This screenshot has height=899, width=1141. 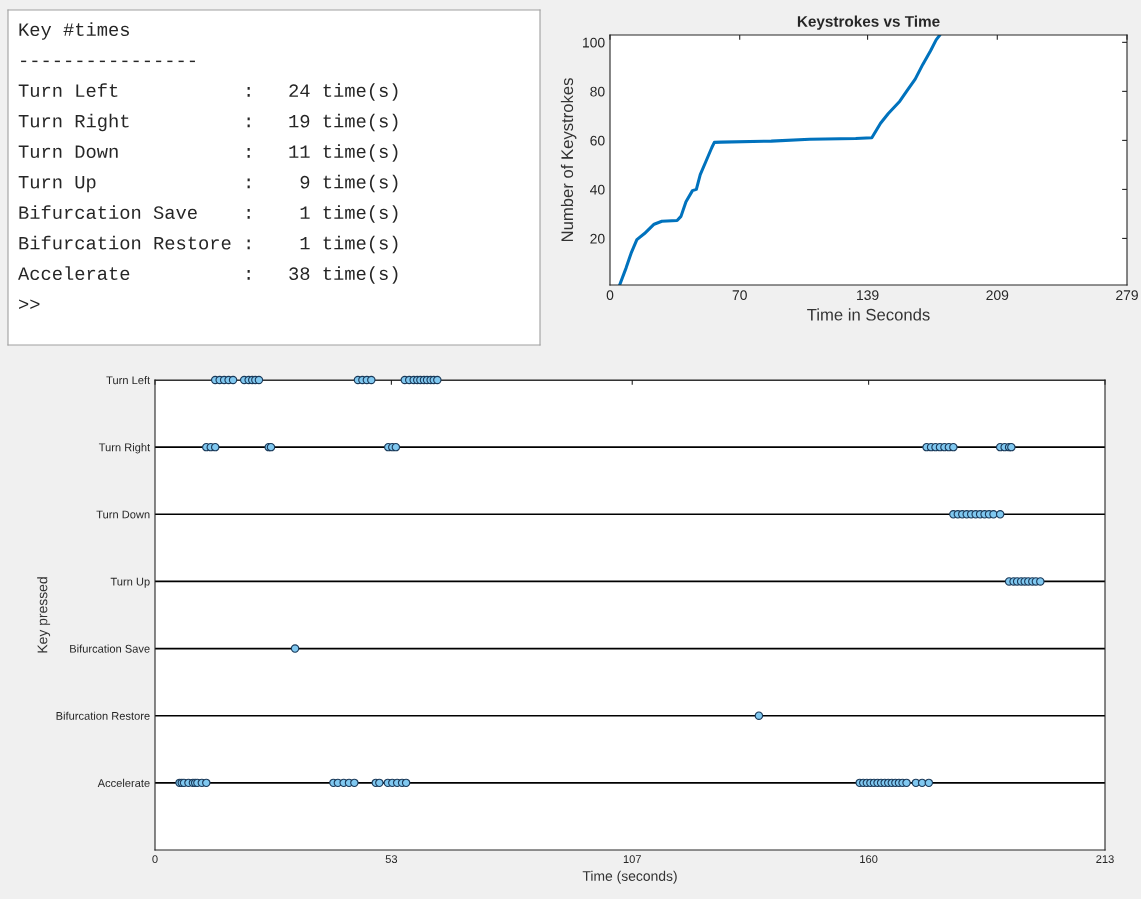 What do you see at coordinates (868, 22) in the screenshot?
I see `chart-title: Keystrokes vs Time` at bounding box center [868, 22].